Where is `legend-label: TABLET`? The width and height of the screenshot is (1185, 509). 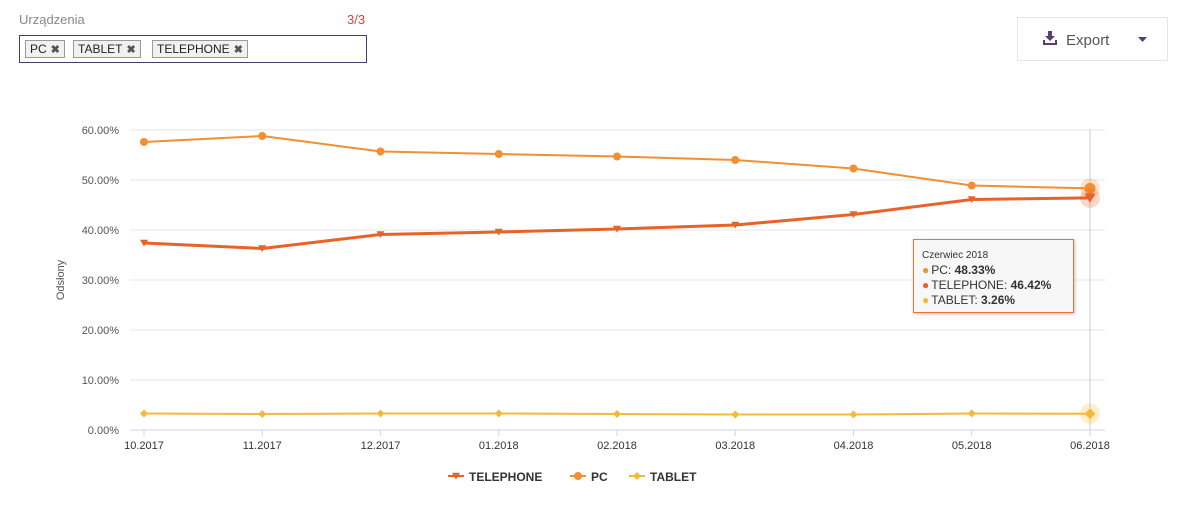 legend-label: TABLET is located at coordinates (673, 477).